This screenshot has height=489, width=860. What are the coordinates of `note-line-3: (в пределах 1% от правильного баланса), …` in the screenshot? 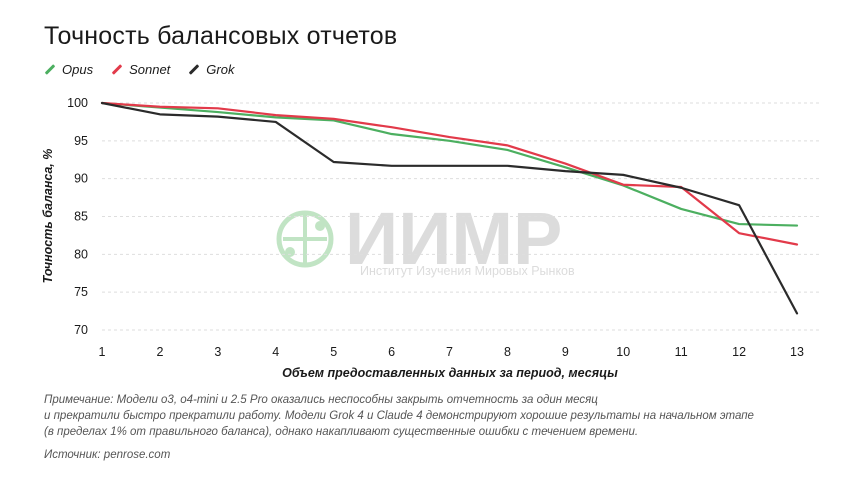 It's located at (341, 432).